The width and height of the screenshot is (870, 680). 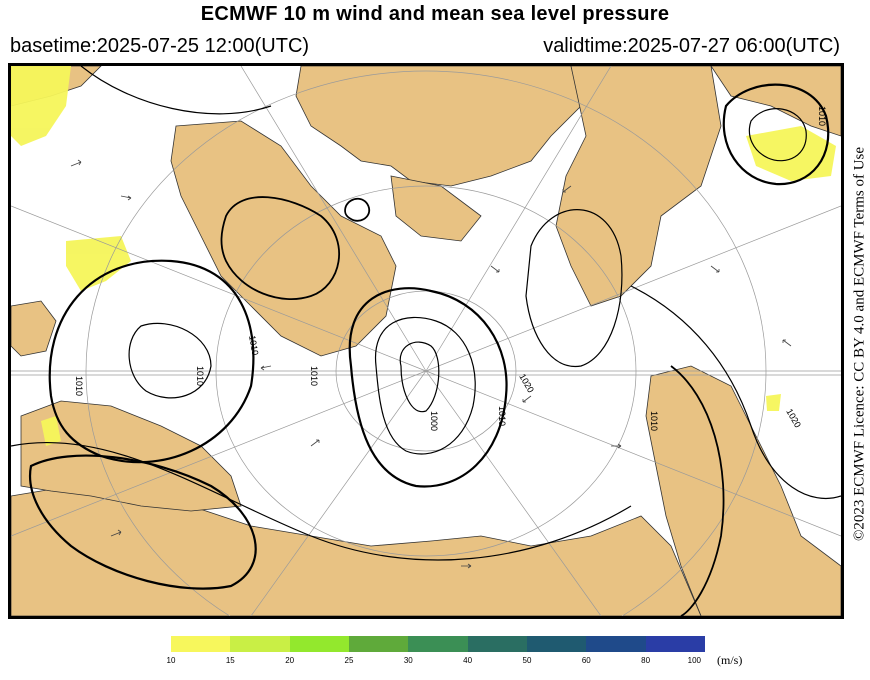 I want to click on colorbar-tick: 40, so click(x=468, y=660).